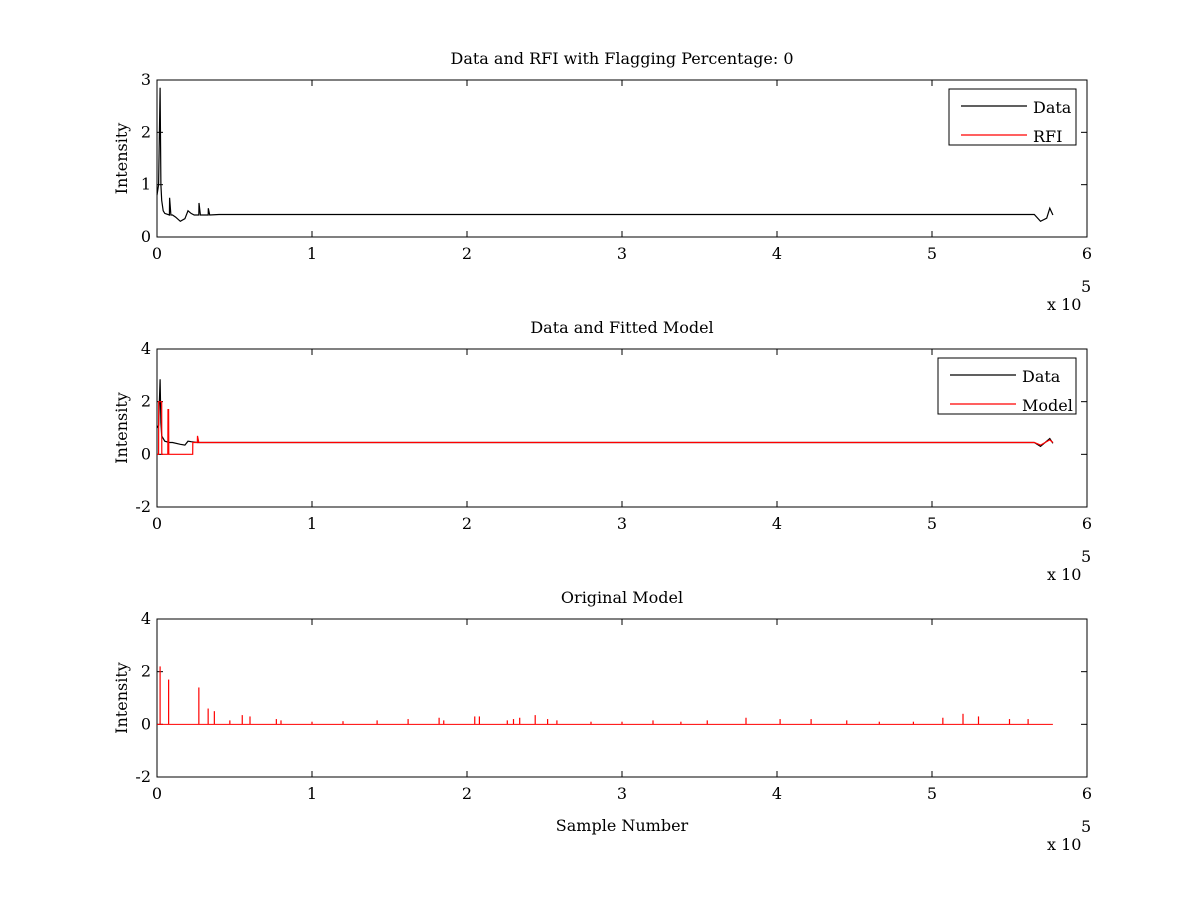 The height and width of the screenshot is (900, 1200). Describe the element at coordinates (605, 155) in the screenshot. I see `series-line-data` at that location.